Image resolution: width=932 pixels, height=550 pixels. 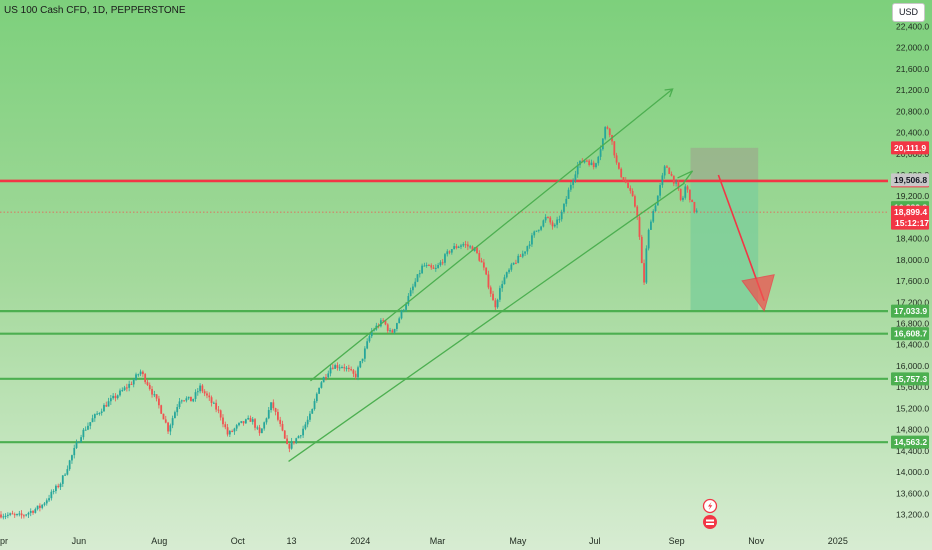 What do you see at coordinates (912, 302) in the screenshot?
I see `price-tick-label: 17,200.0` at bounding box center [912, 302].